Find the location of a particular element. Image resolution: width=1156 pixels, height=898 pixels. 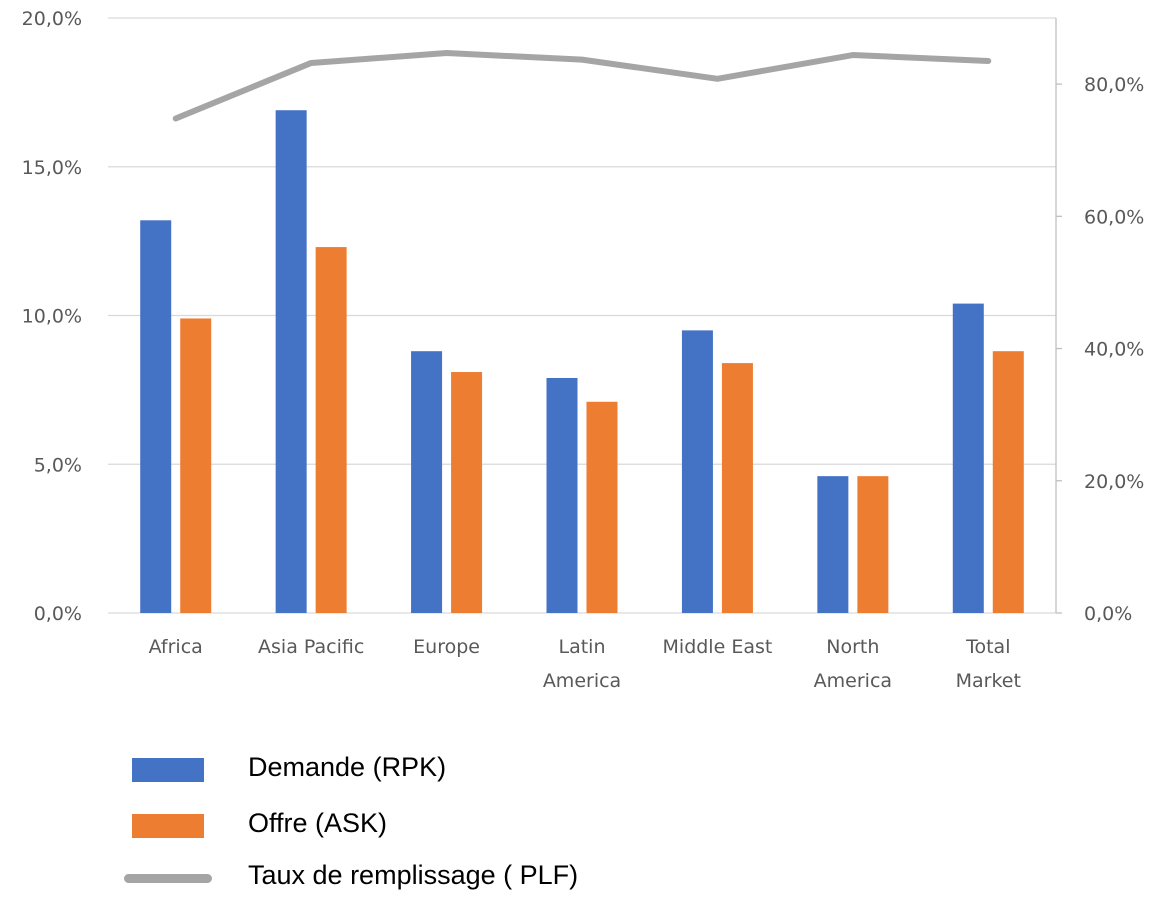

plf-line is located at coordinates (582, 86).